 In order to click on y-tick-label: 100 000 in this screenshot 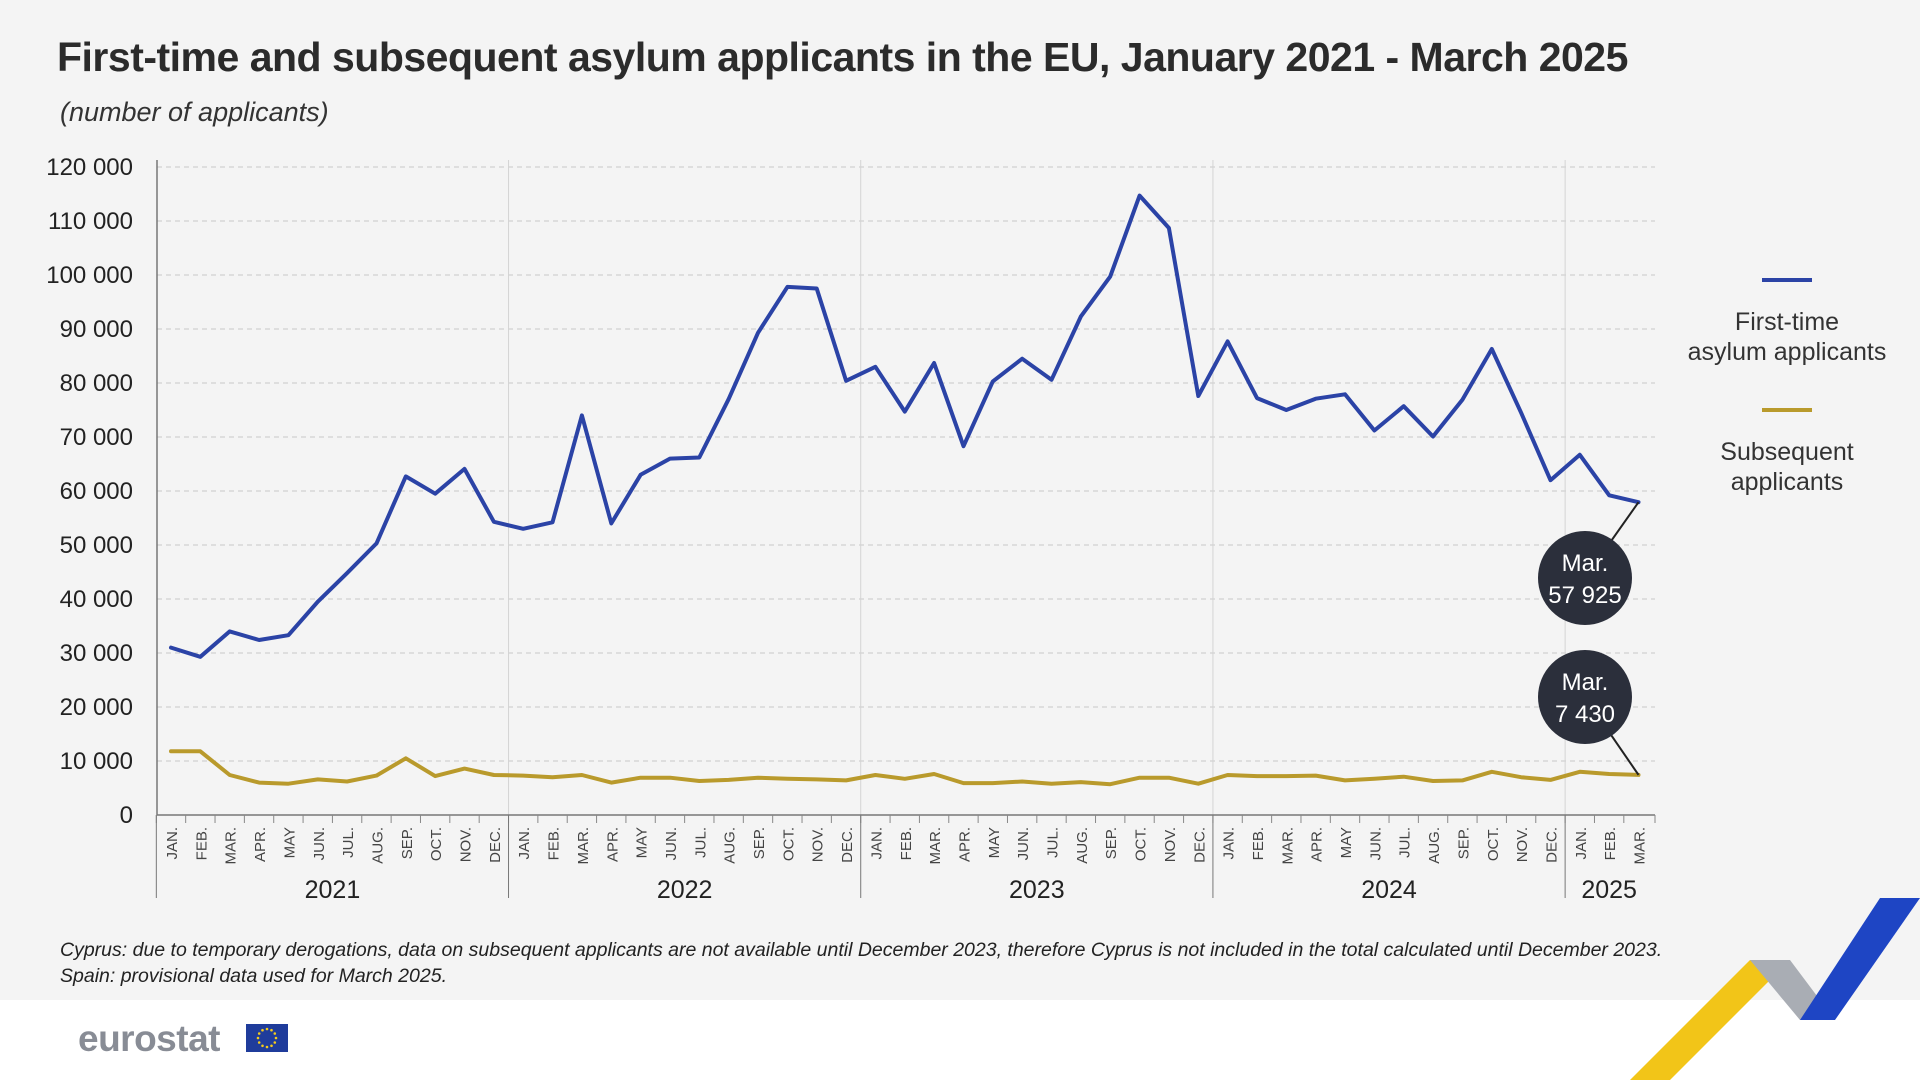, I will do `click(89, 275)`.